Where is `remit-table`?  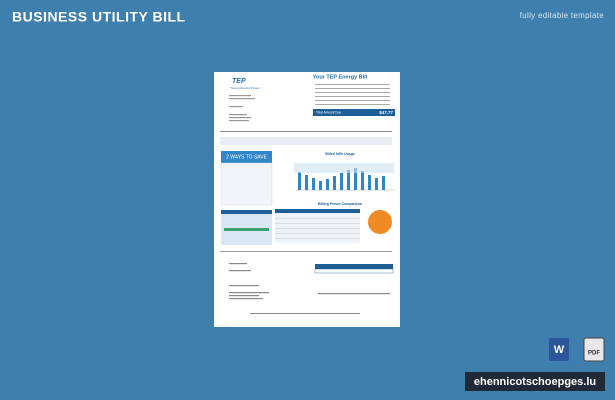 remit-table is located at coordinates (354, 268).